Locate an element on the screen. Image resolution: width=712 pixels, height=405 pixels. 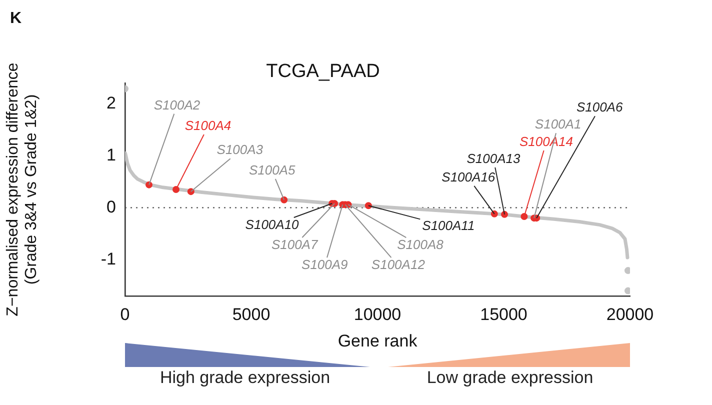
text: High grade expression is located at coordinates (245, 378).